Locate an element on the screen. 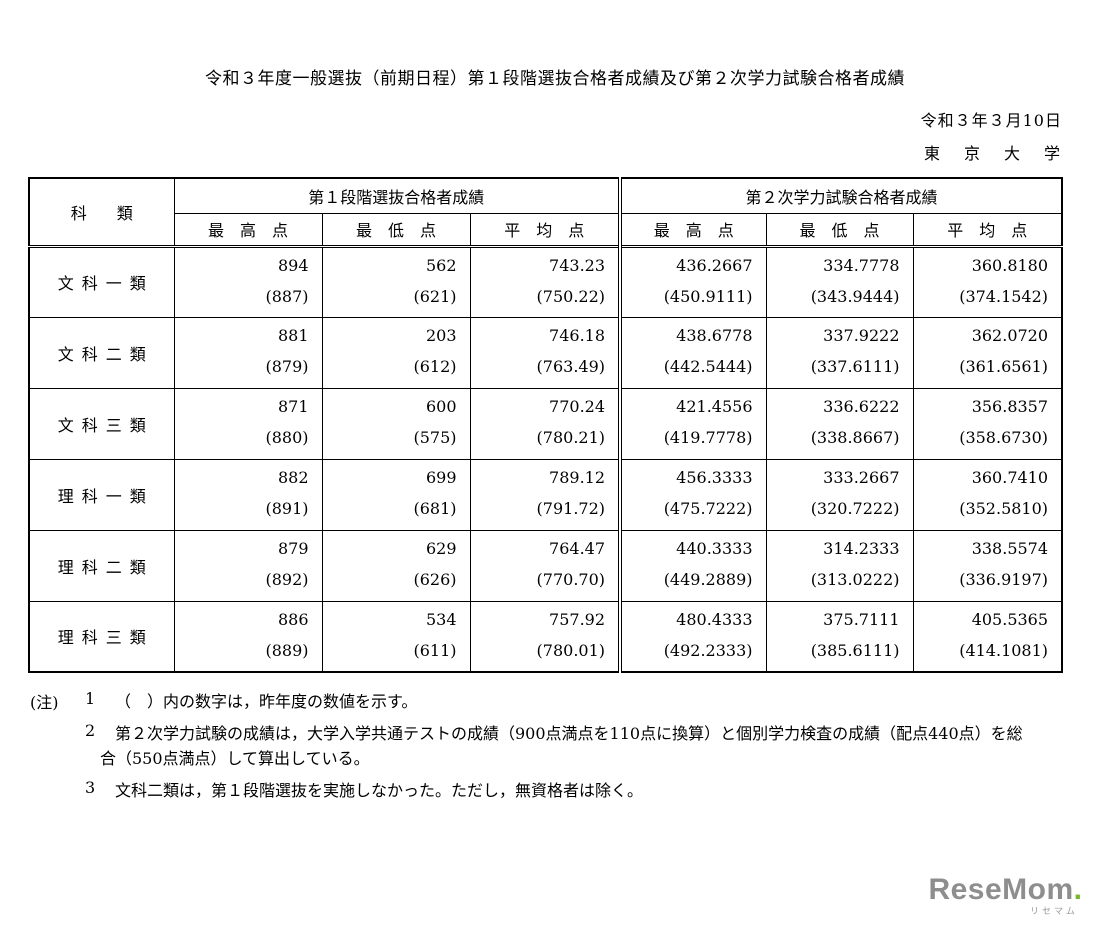 This screenshot has height=927, width=1110. score-previous-year: (492.2333) is located at coordinates (708, 650).